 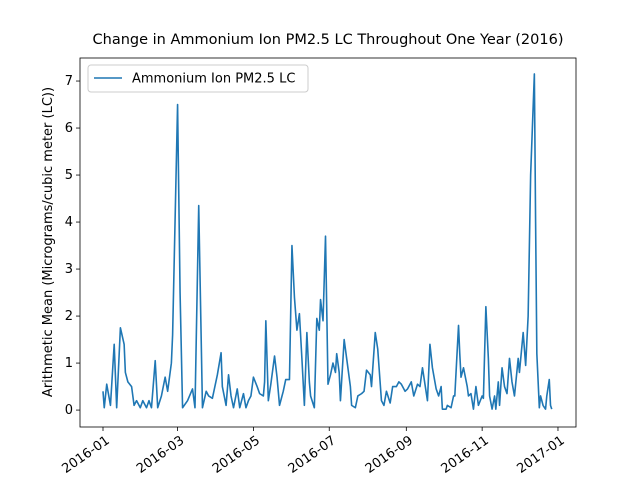 I want to click on y-tick-label: 1, so click(x=69, y=363).